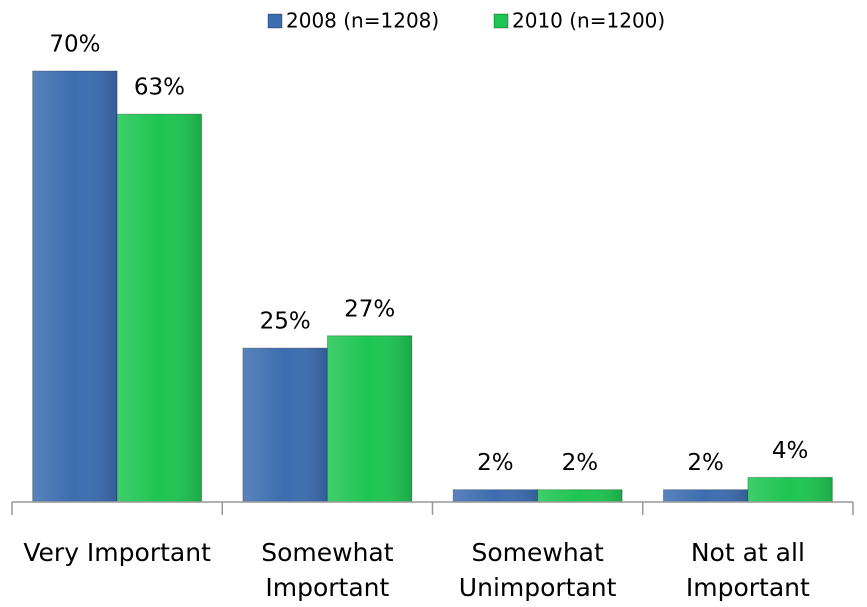 The height and width of the screenshot is (607, 867). I want to click on x-tick-label: Somewhat Unimportant, so click(538, 570).